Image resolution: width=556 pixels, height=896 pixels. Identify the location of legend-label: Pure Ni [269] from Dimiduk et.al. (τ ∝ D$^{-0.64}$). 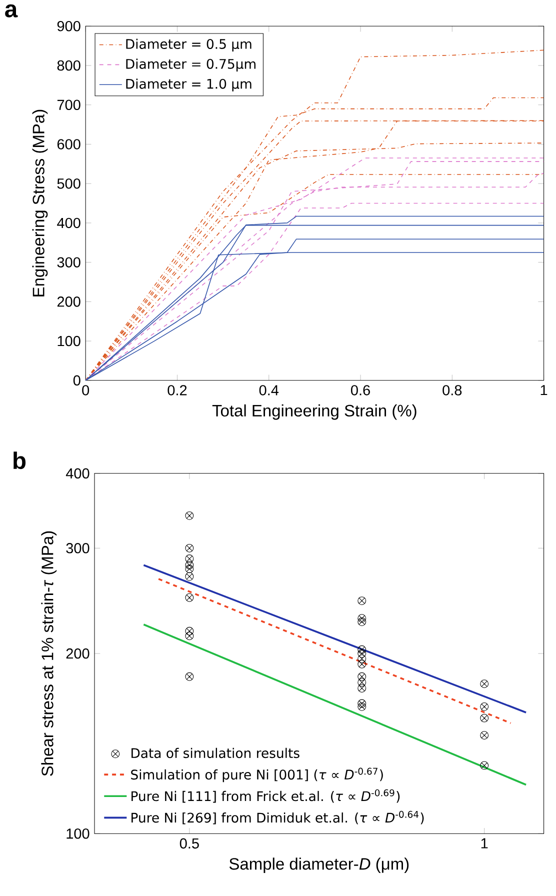
(278, 817).